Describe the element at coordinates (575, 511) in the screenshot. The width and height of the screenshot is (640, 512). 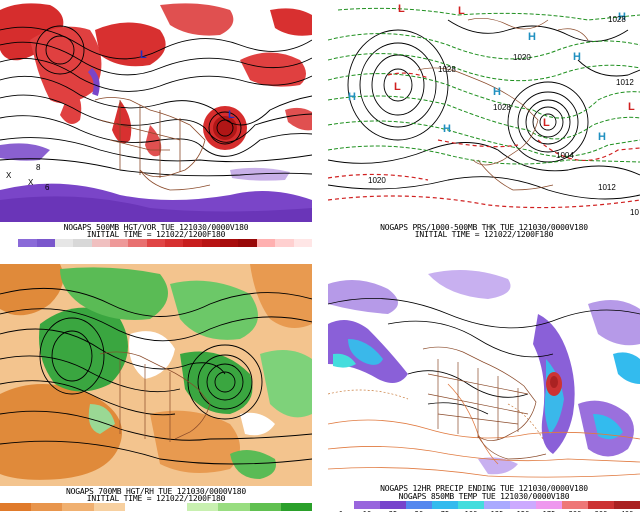
I see `colorbar-tick-label: 200` at that location.